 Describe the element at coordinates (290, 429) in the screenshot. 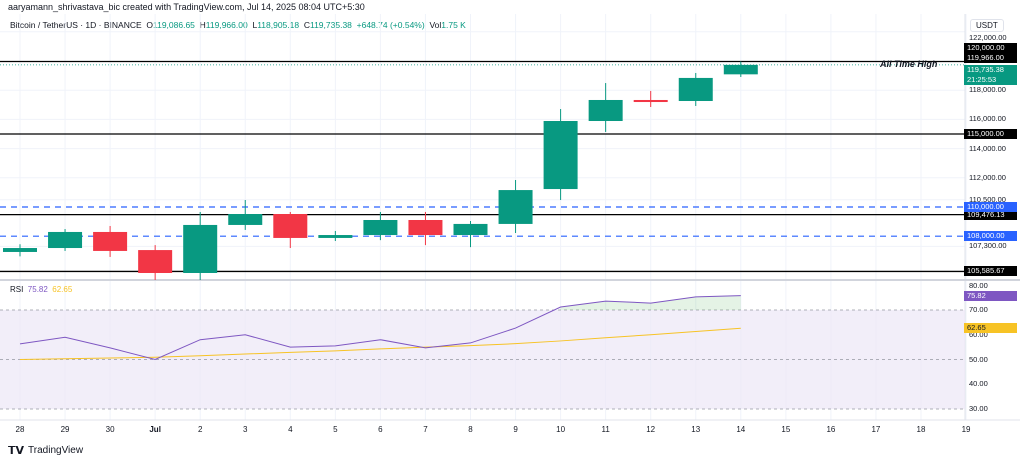

I see `time-axis-label: 4` at that location.